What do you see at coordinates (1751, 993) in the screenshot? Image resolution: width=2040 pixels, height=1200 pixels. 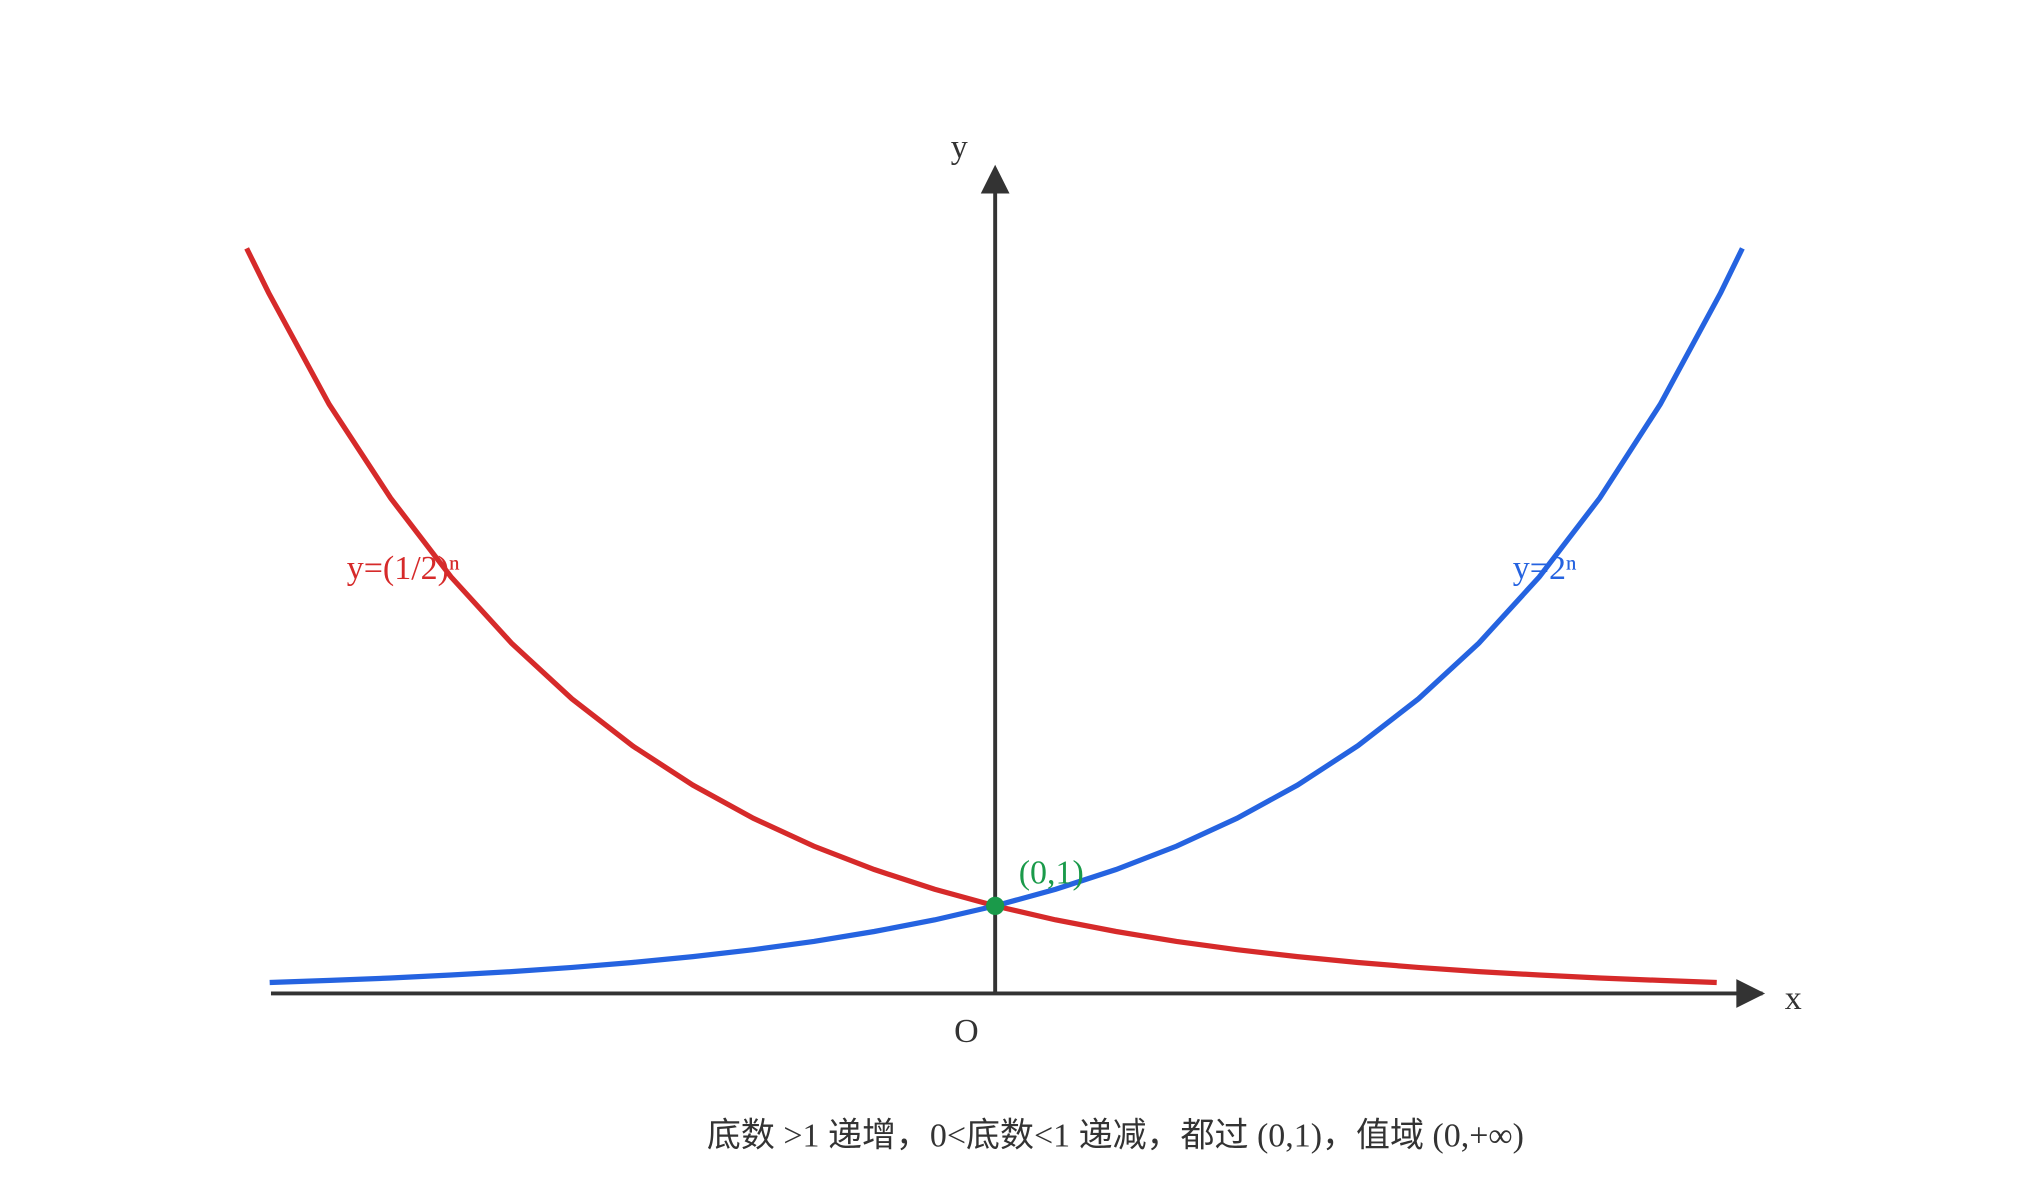 I see `x-arrow` at bounding box center [1751, 993].